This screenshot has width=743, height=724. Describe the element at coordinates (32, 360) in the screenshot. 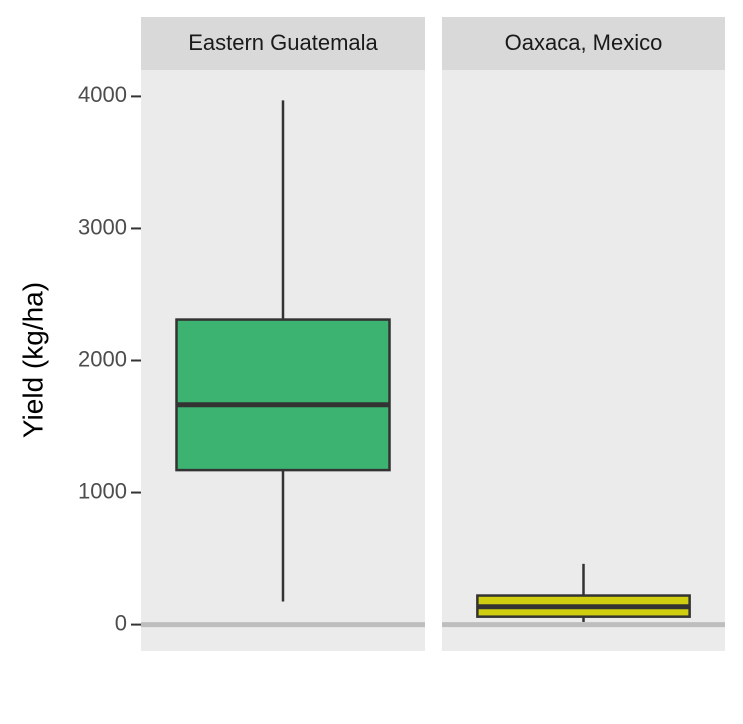

I see `y-axis-label: Yield (kg/ha)` at that location.